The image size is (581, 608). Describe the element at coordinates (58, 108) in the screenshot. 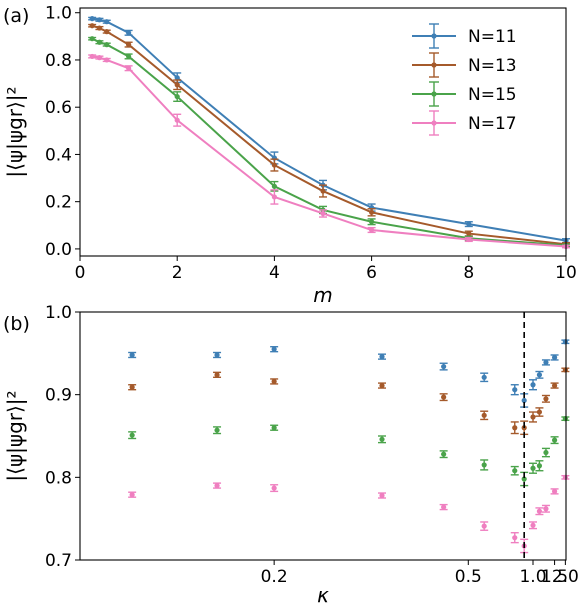

I see `y-tick-label: 0.6` at that location.